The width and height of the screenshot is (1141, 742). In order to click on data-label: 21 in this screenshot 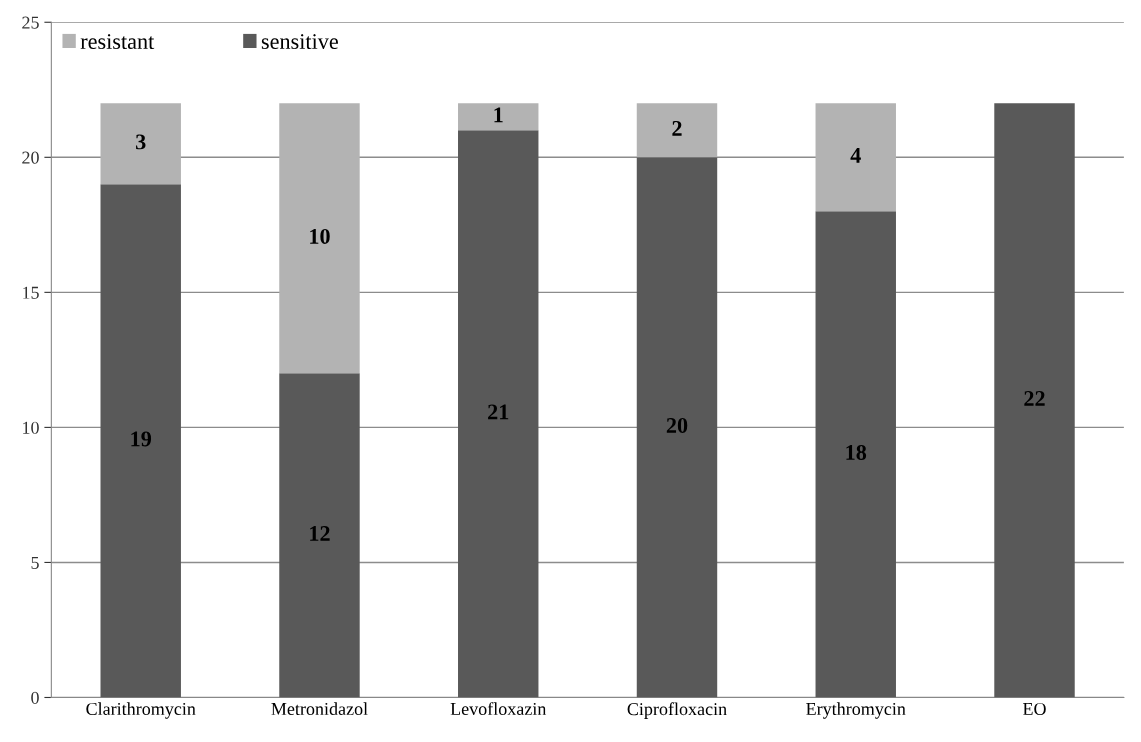, I will do `click(498, 412)`.